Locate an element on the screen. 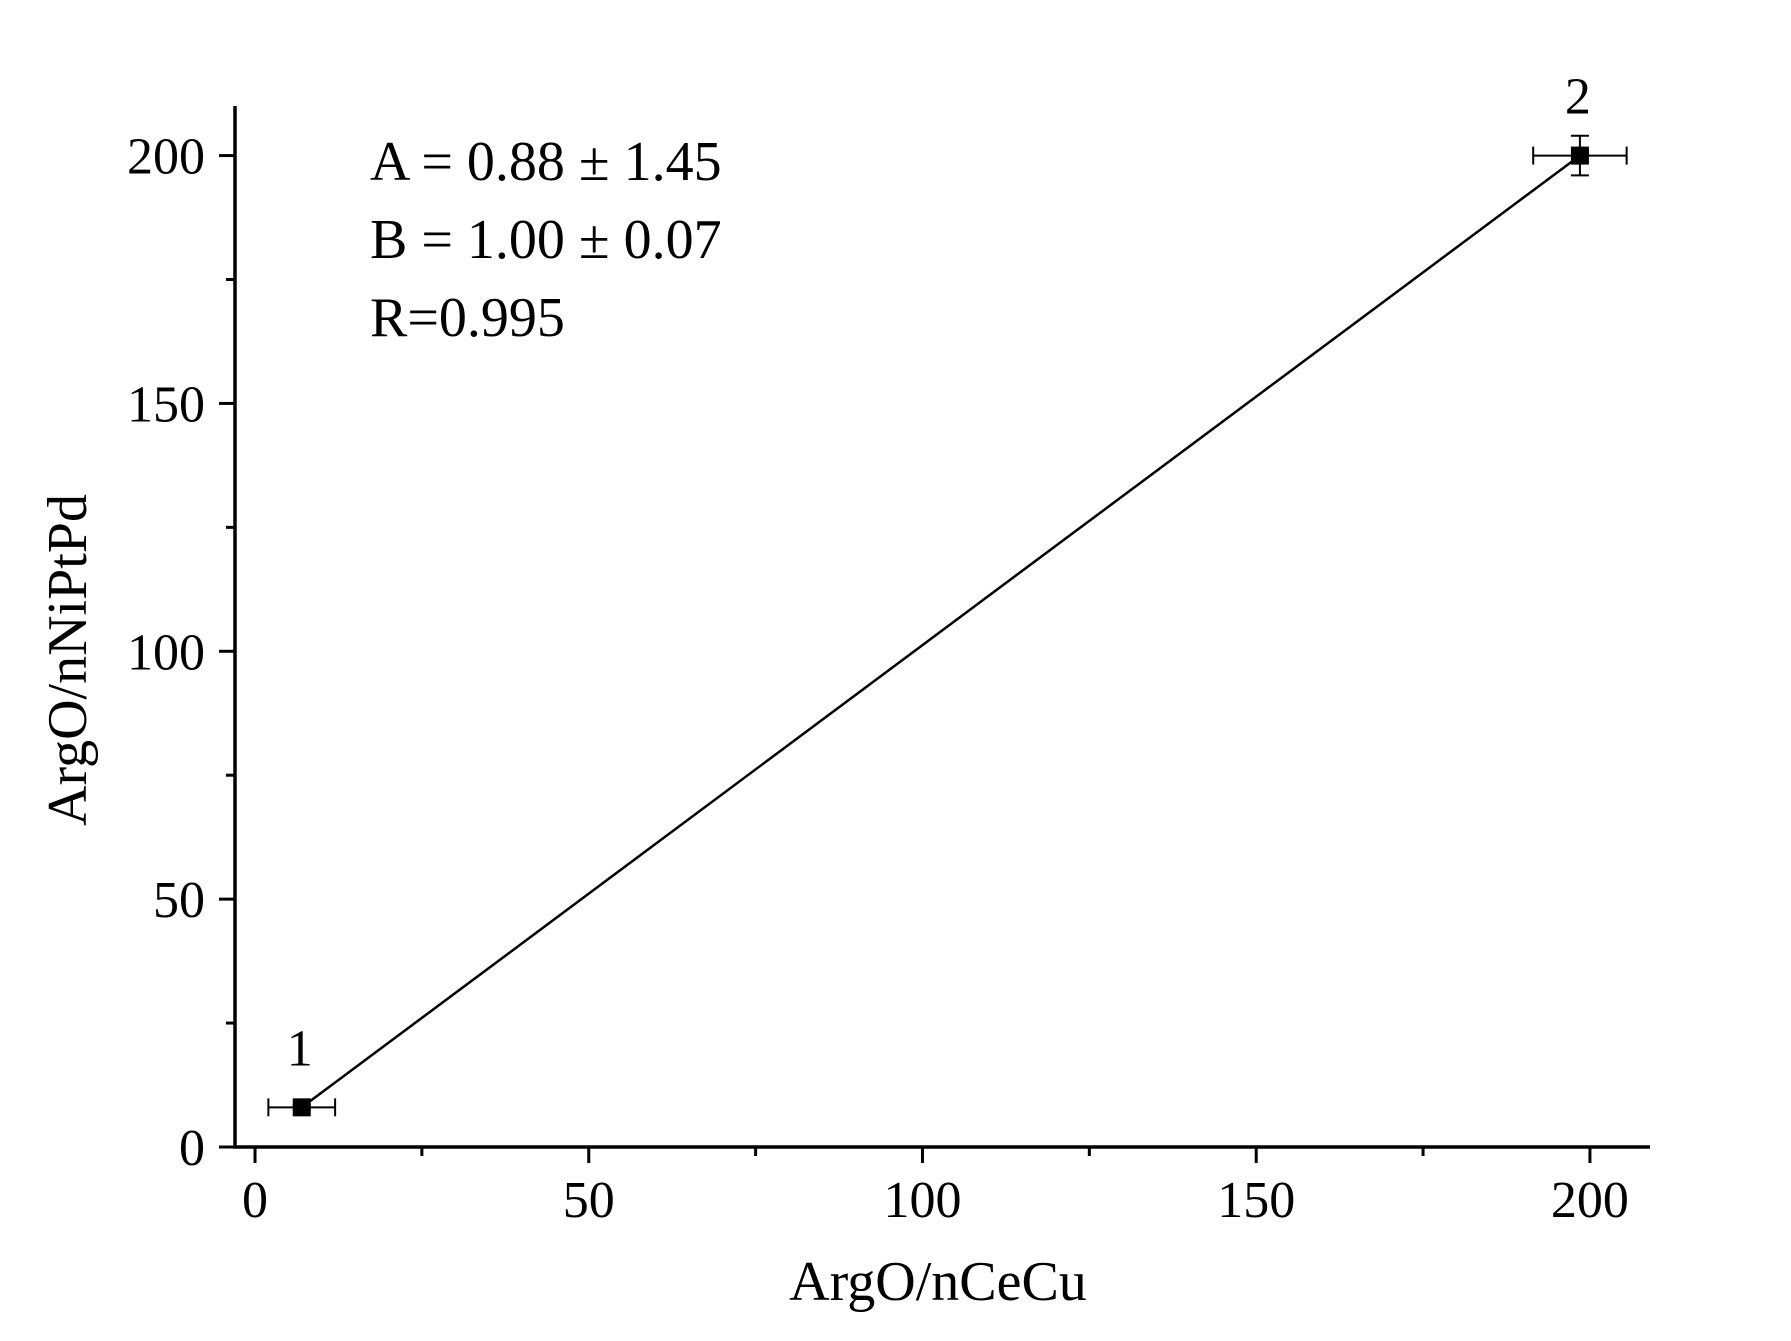 The image size is (1791, 1341). y-tick-label: 100 is located at coordinates (166, 652).